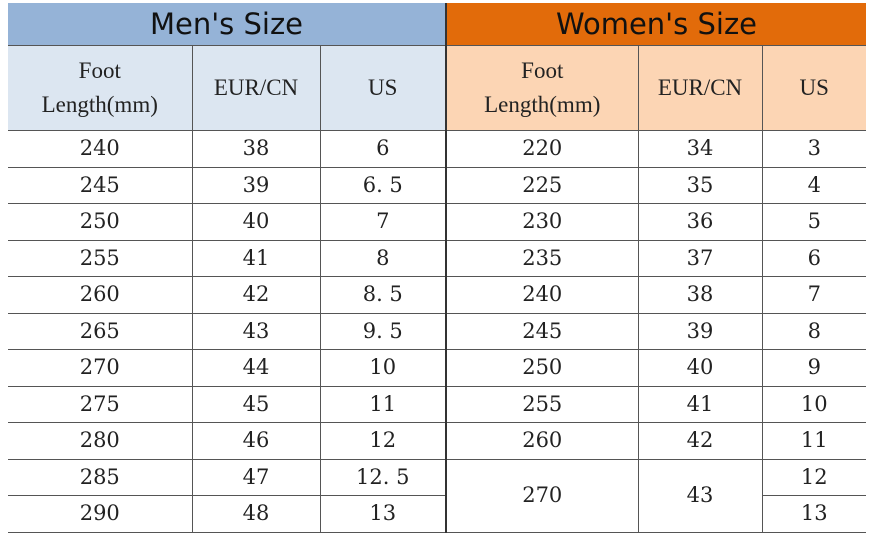 This screenshot has height=552, width=886. What do you see at coordinates (383, 295) in the screenshot?
I see `men-us-cell: 8. 5` at bounding box center [383, 295].